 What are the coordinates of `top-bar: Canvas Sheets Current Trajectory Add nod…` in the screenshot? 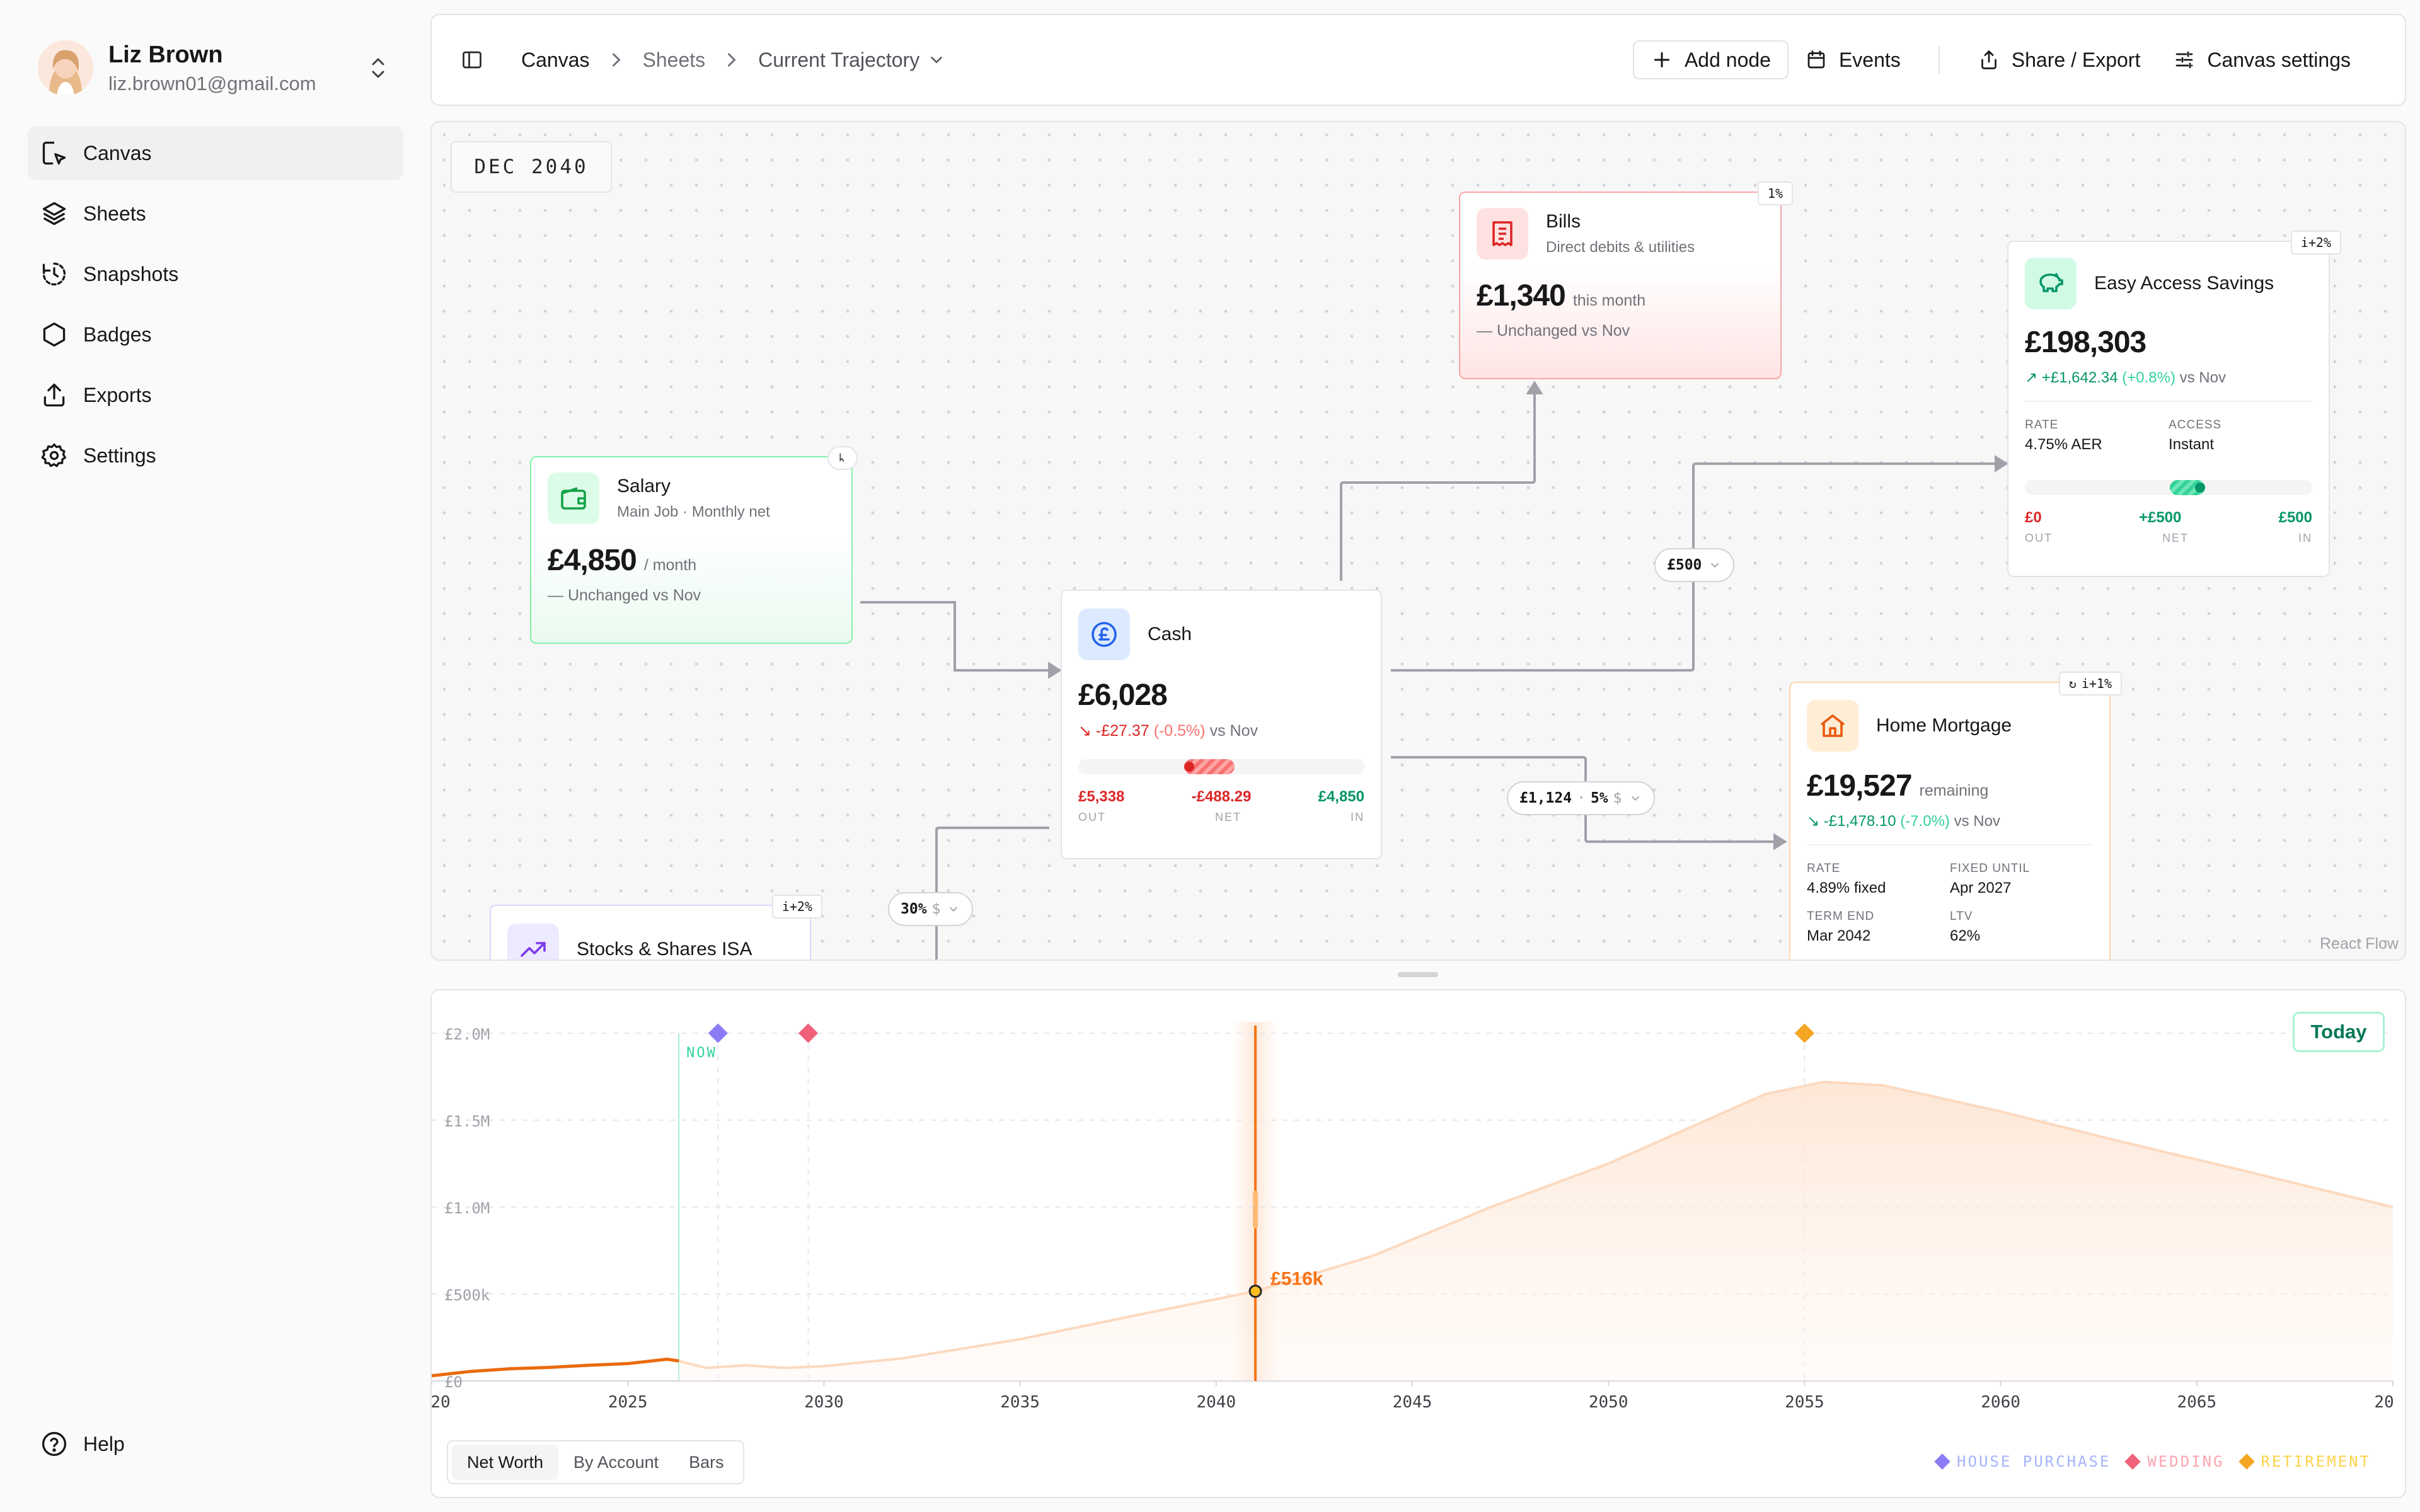 It's located at (1418, 60).